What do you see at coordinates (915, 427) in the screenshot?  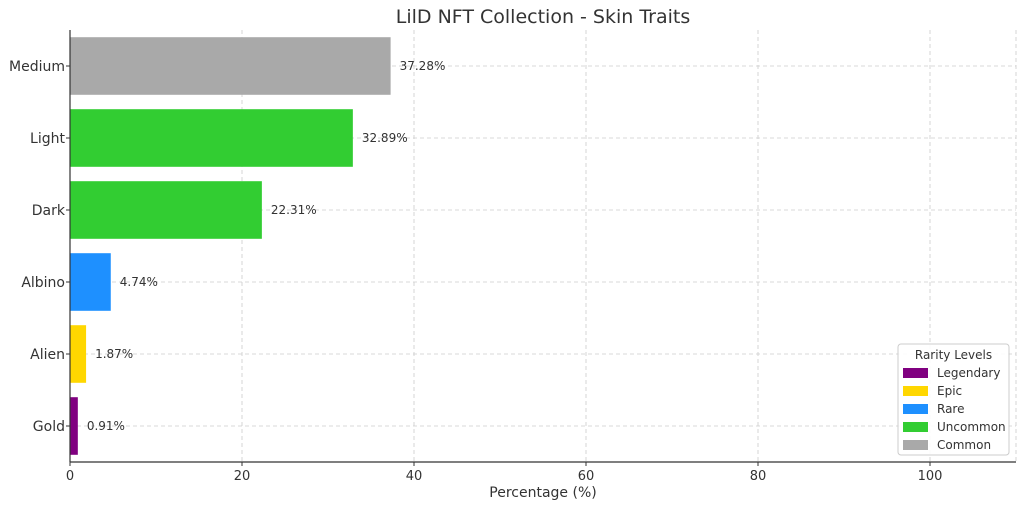 I see `legend-swatch-uncommon` at bounding box center [915, 427].